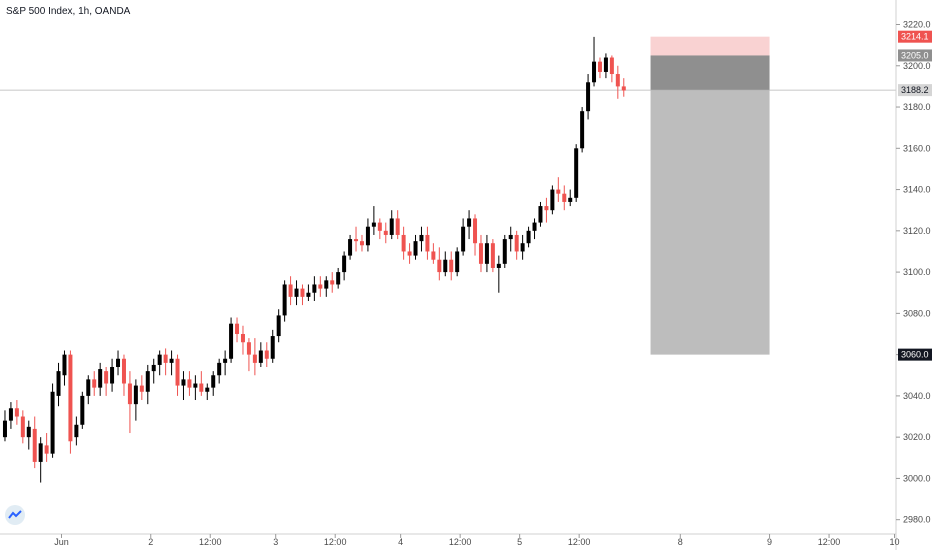  I want to click on current-price-tag-bg, so click(915, 90).